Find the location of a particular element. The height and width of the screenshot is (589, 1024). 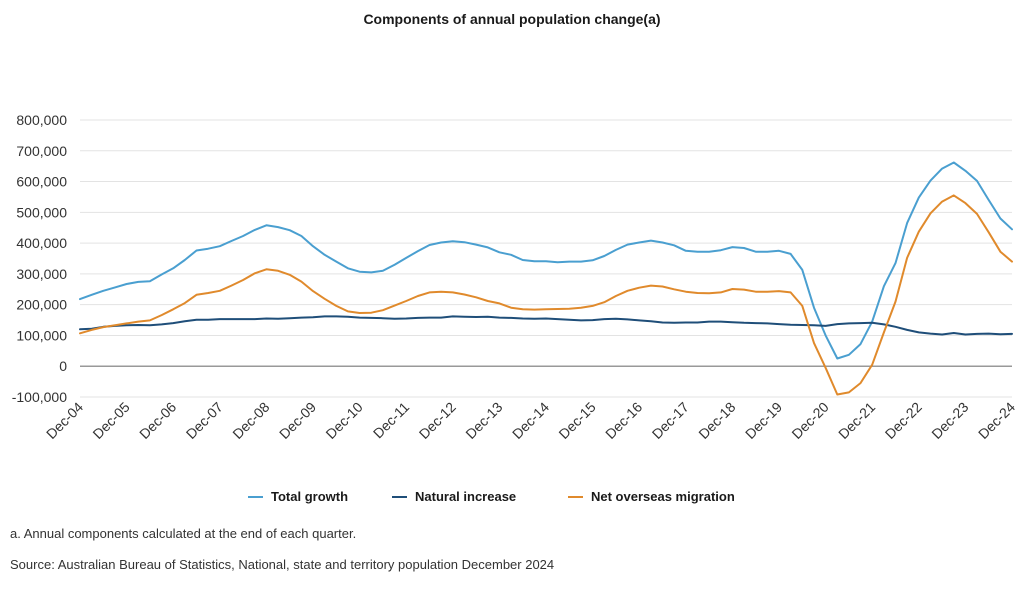

x-tick-label: Dec-07 is located at coordinates (204, 420).